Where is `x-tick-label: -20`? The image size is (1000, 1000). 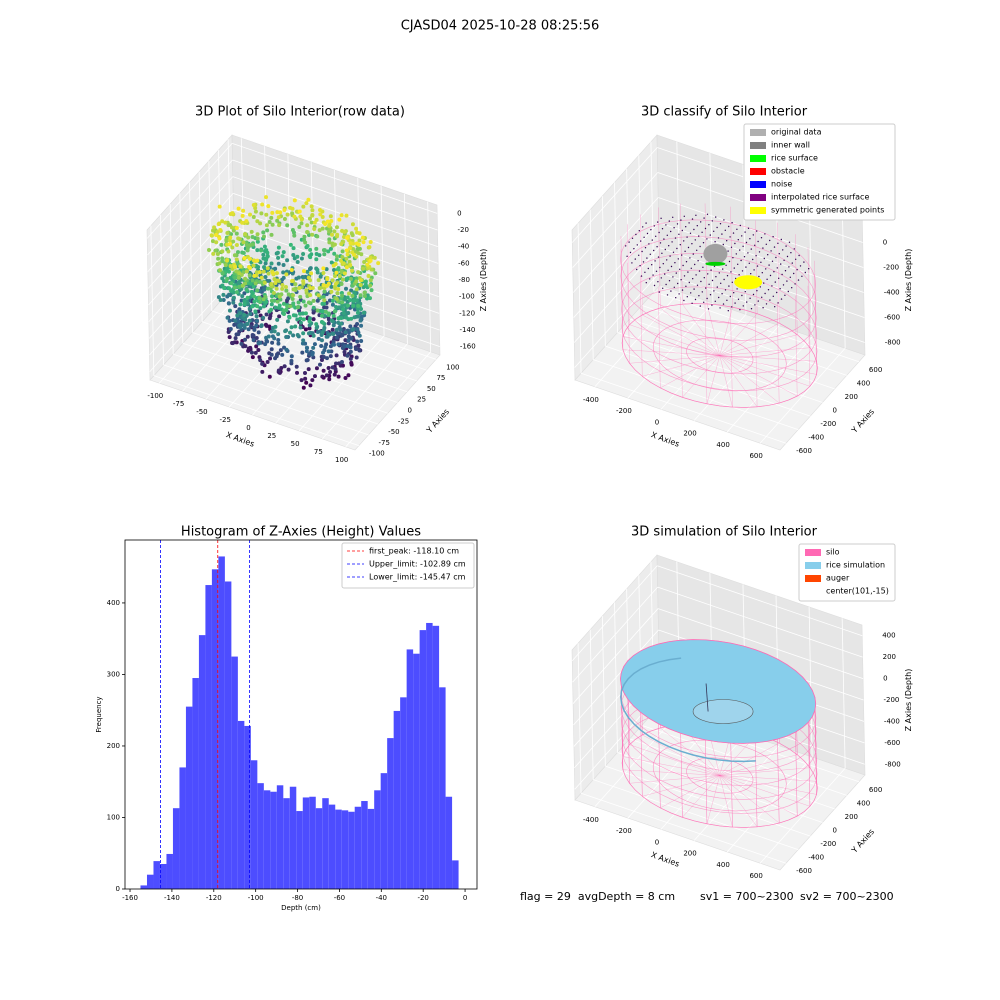
x-tick-label: -20 is located at coordinates (422, 898).